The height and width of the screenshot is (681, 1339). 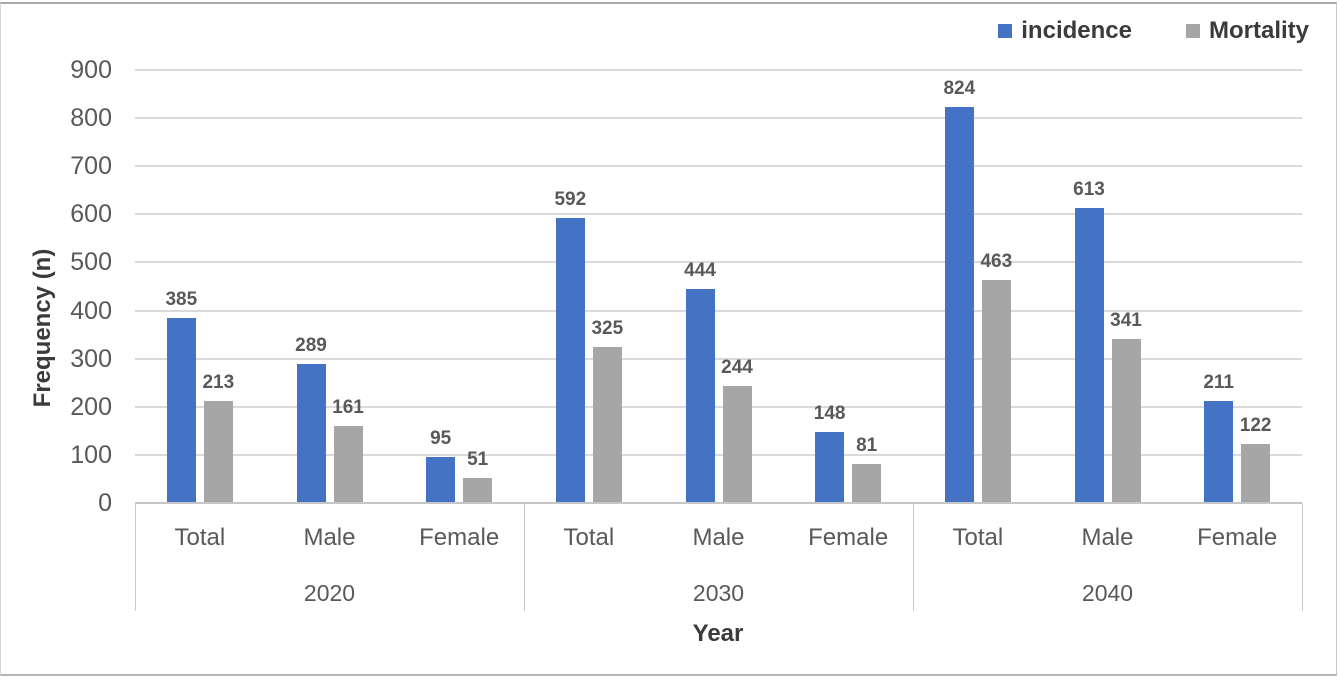 I want to click on legend-label-mortality: Mortality, so click(x=1258, y=30).